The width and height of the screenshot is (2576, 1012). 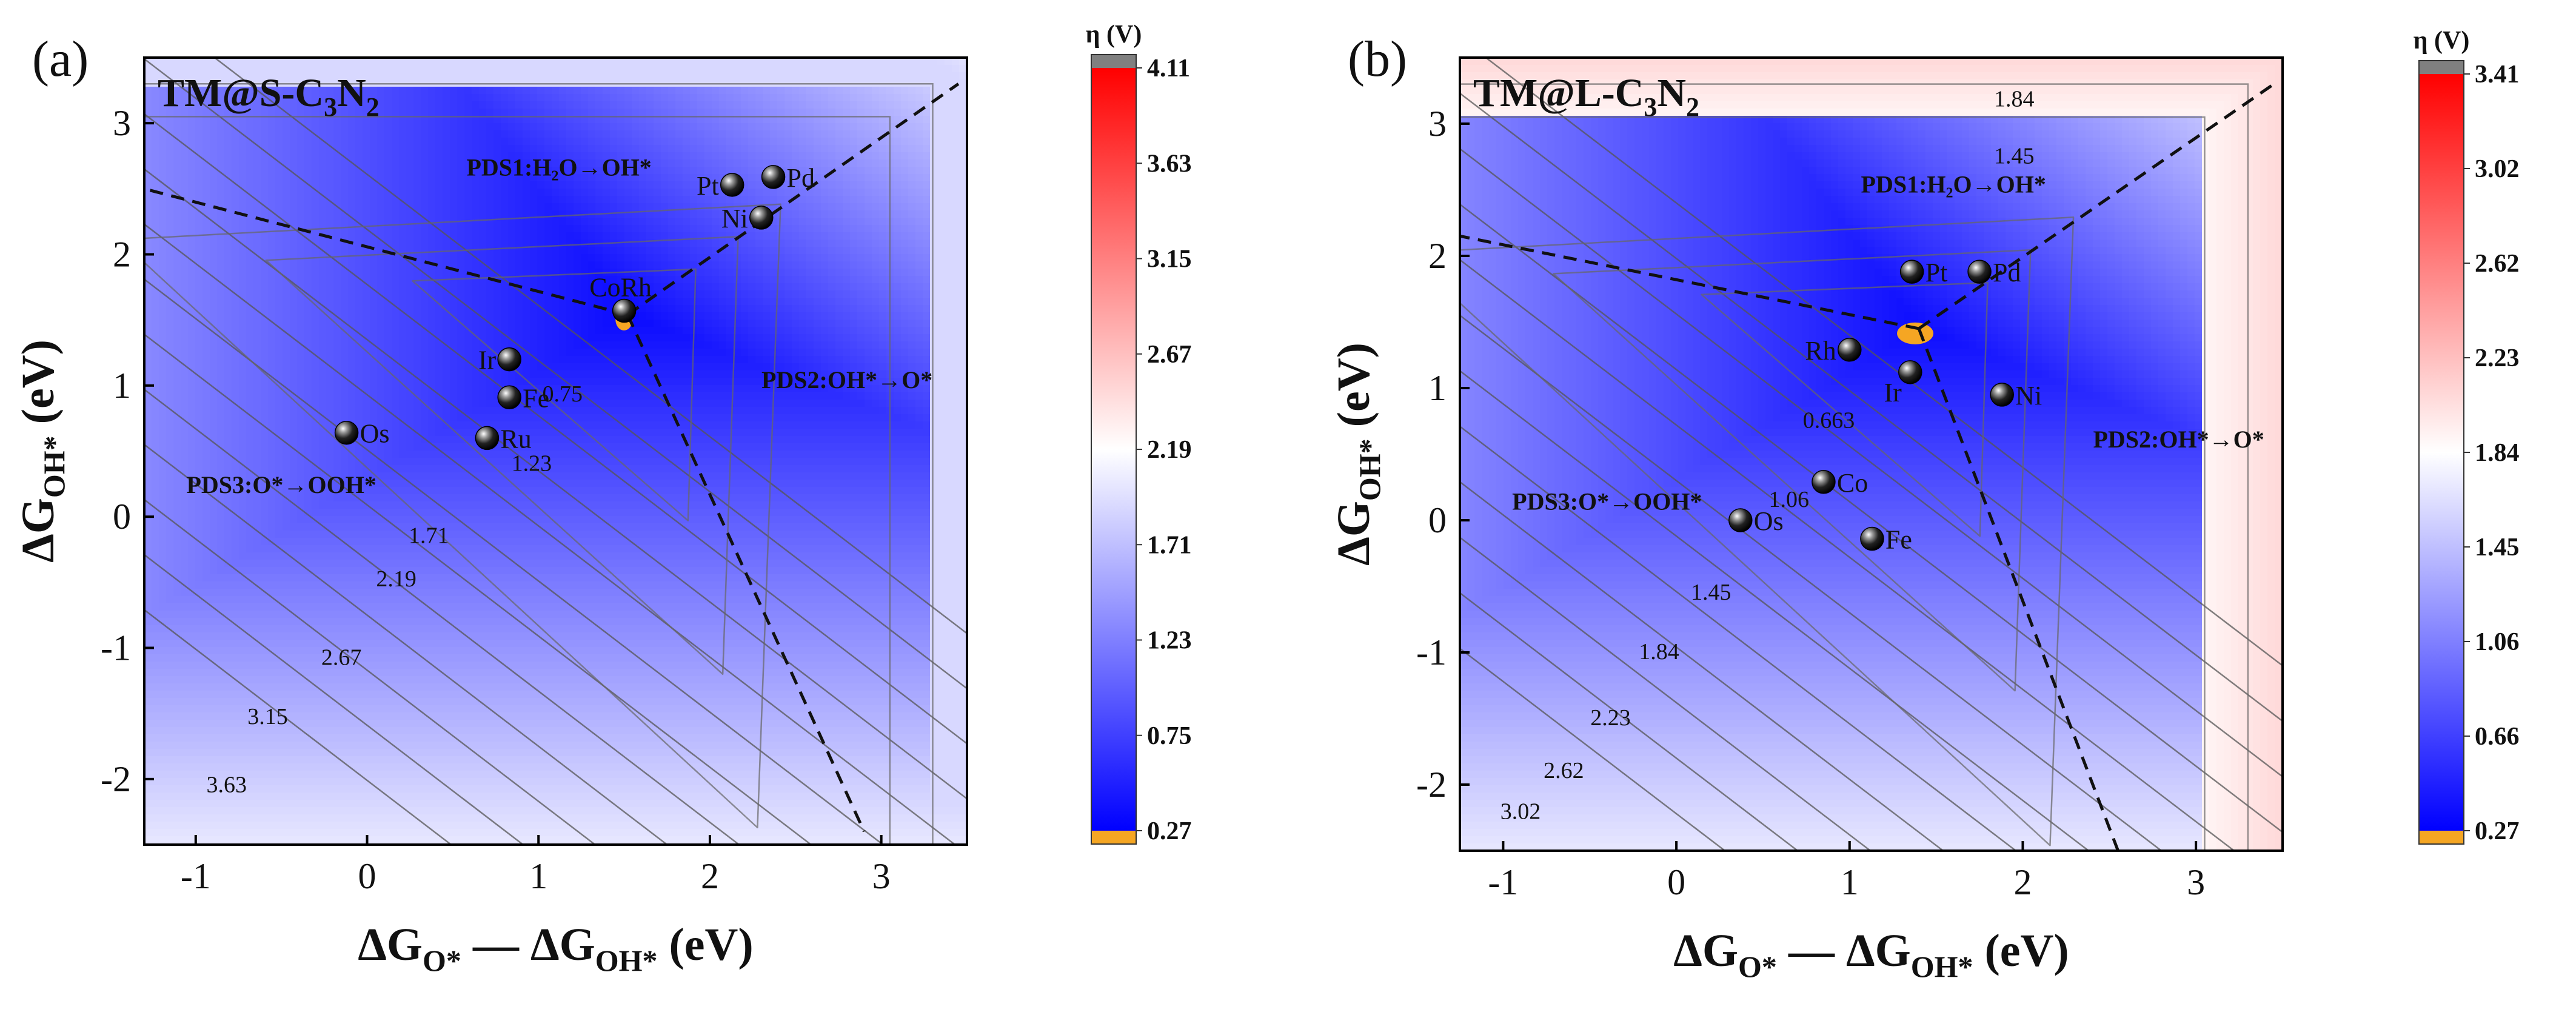 What do you see at coordinates (122, 123) in the screenshot?
I see `y-tick-label: 3` at bounding box center [122, 123].